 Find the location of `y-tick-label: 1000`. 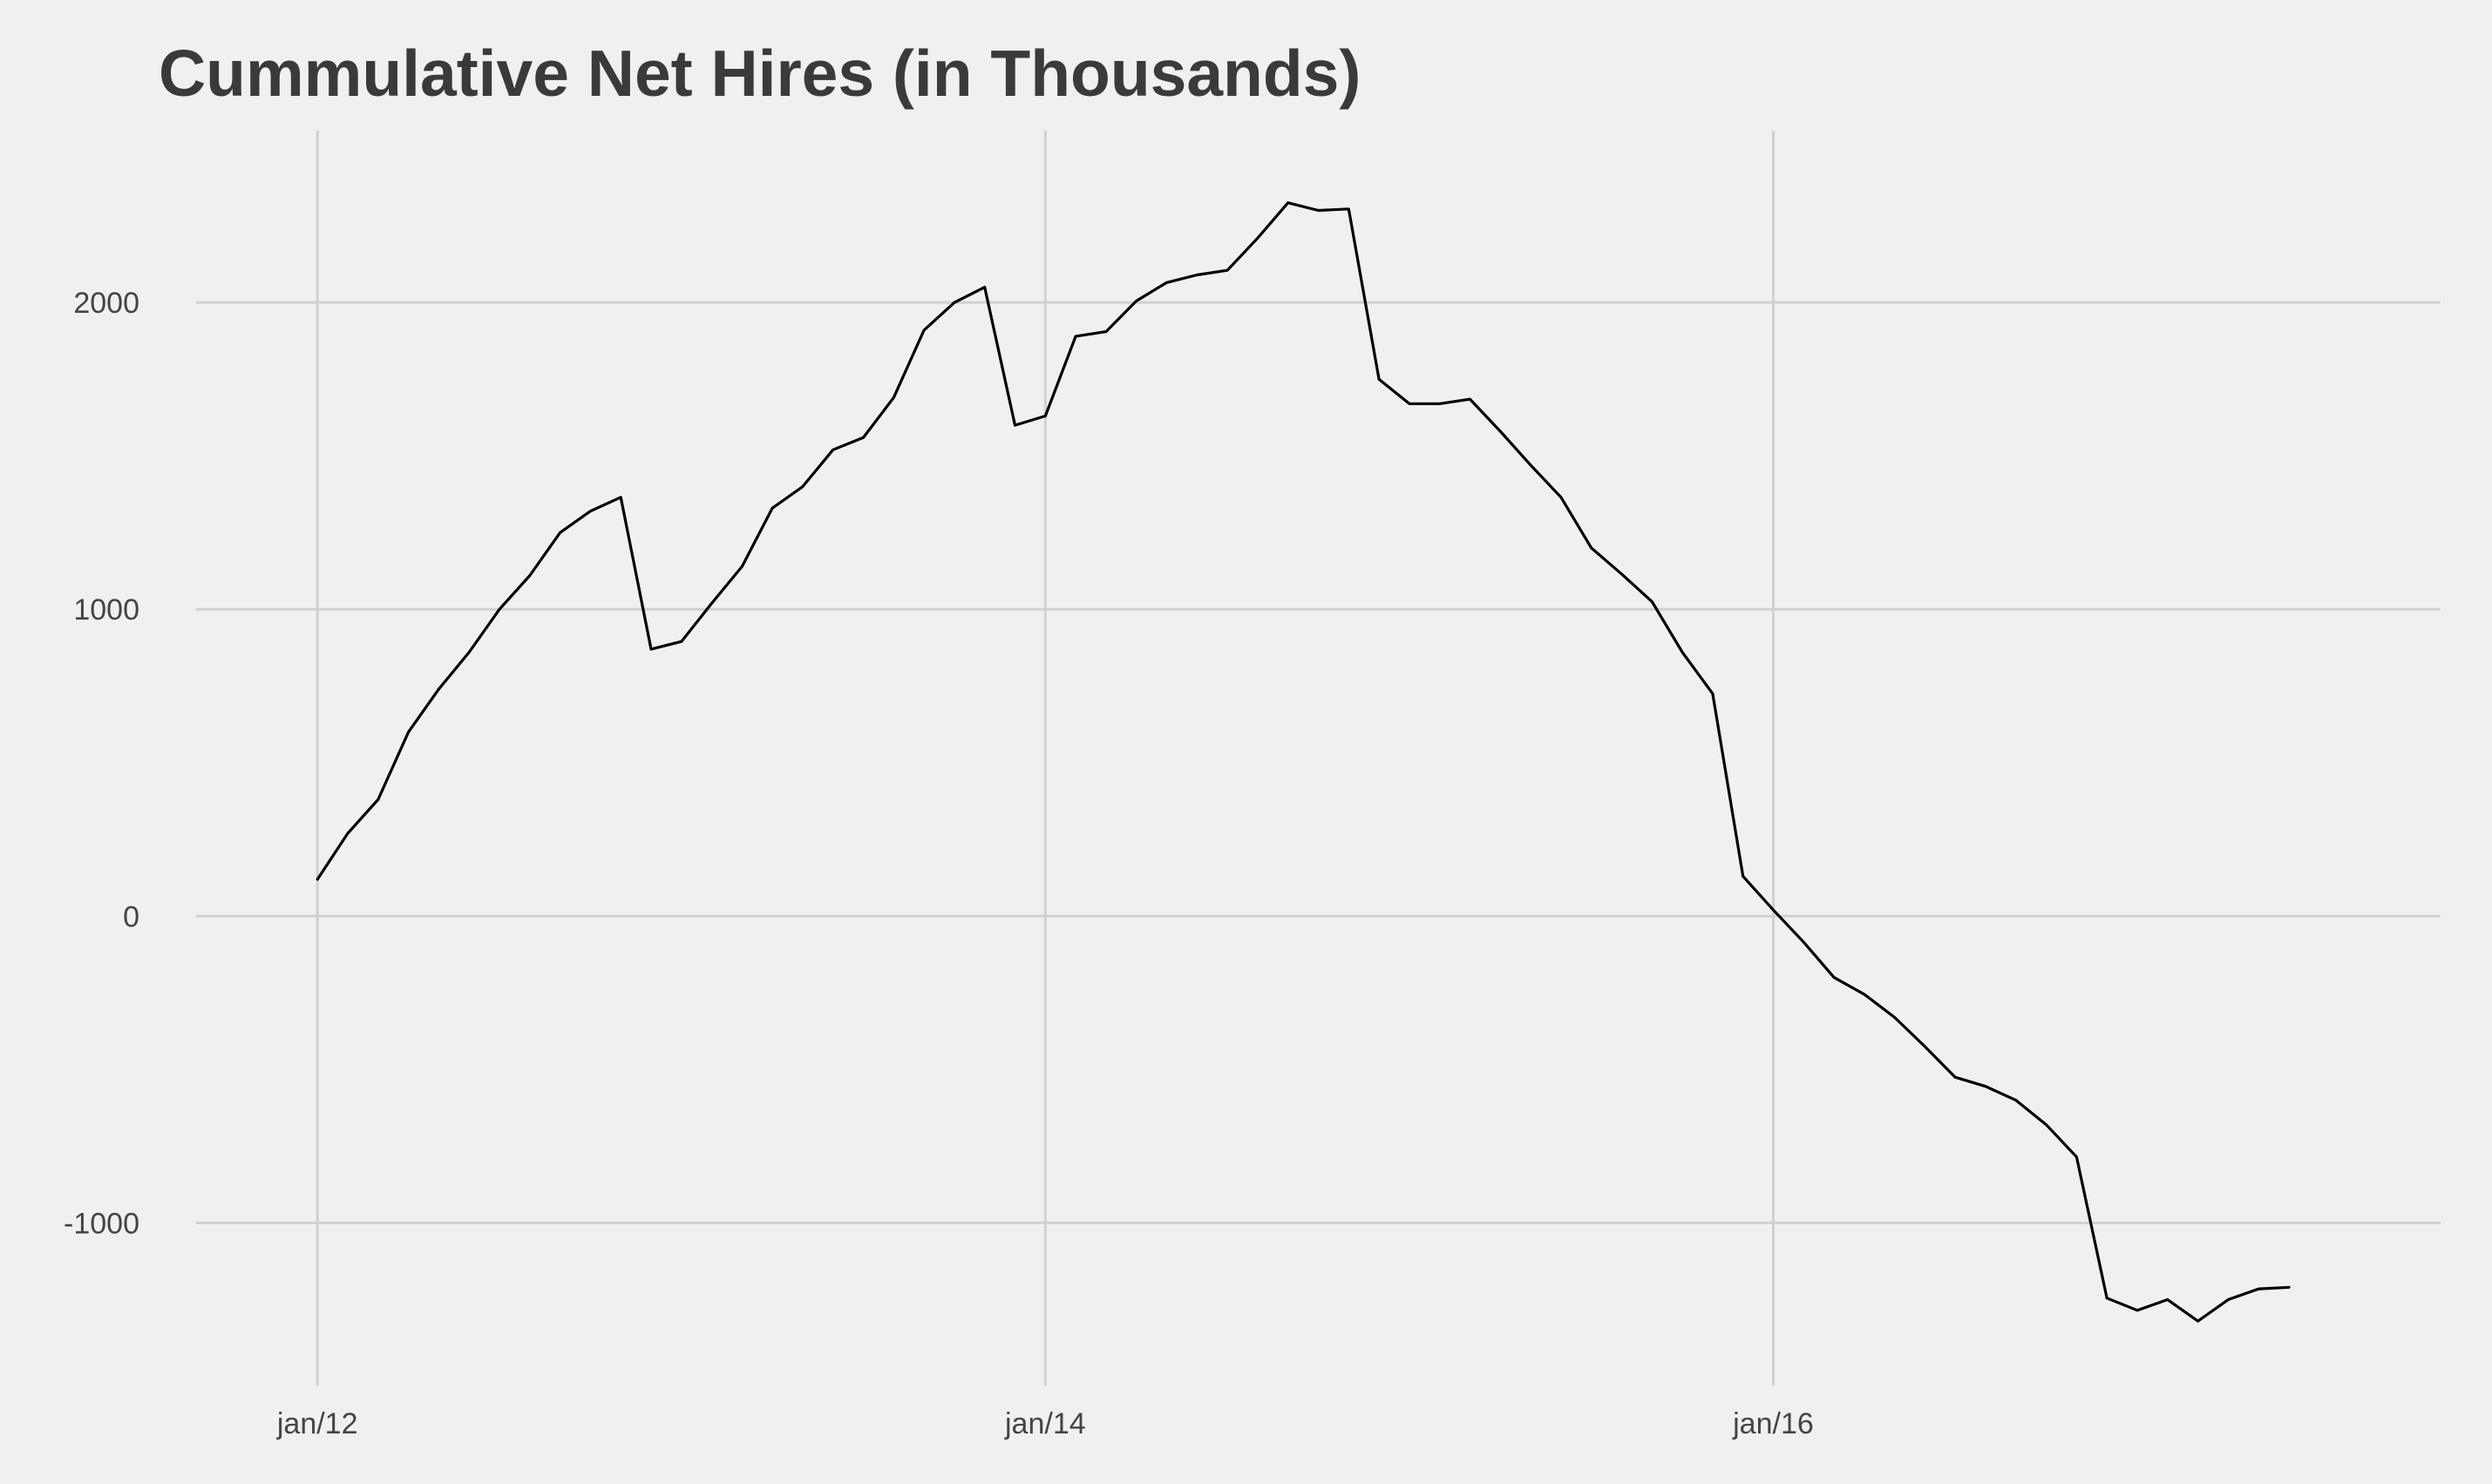

y-tick-label: 1000 is located at coordinates (106, 610).